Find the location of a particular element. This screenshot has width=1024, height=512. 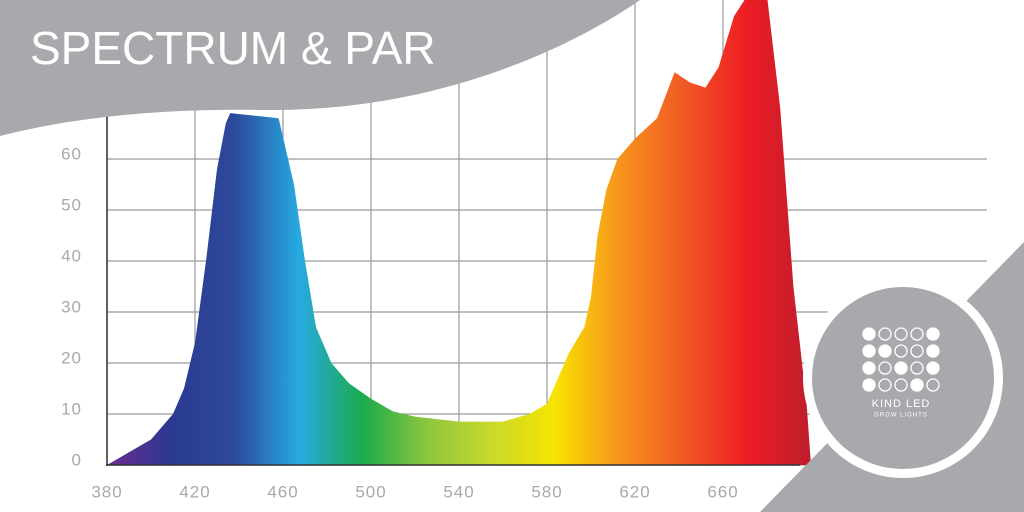

x-tick-label: 660 is located at coordinates (722, 491).